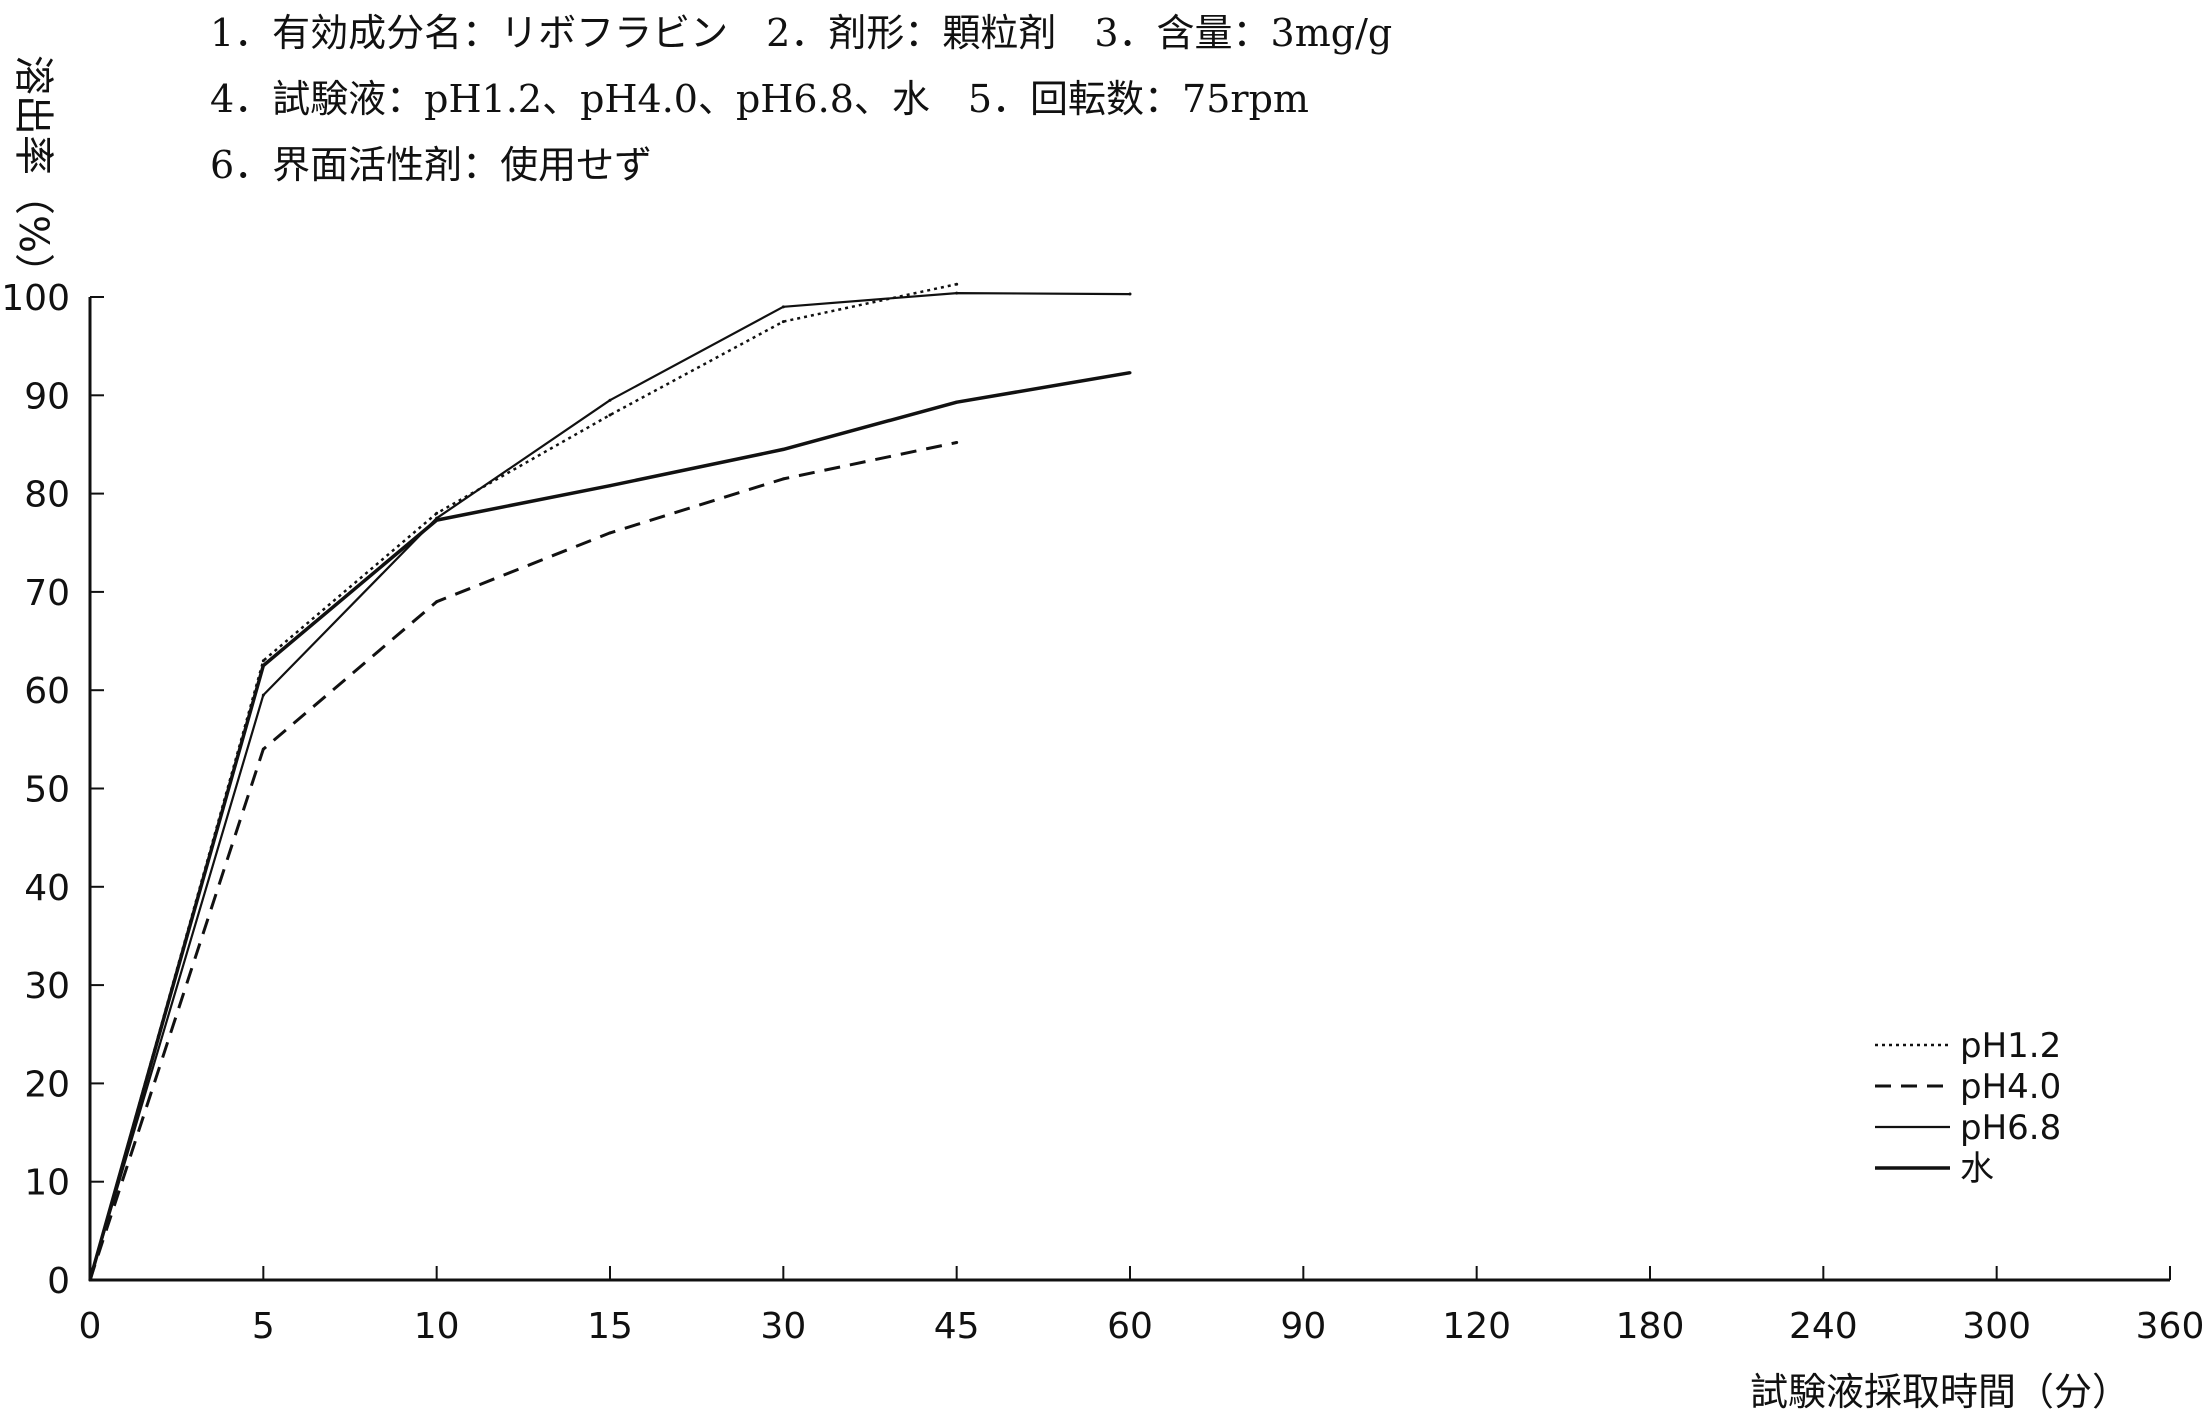  Describe the element at coordinates (2170, 1326) in the screenshot. I see `x-tick-label: 360` at that location.